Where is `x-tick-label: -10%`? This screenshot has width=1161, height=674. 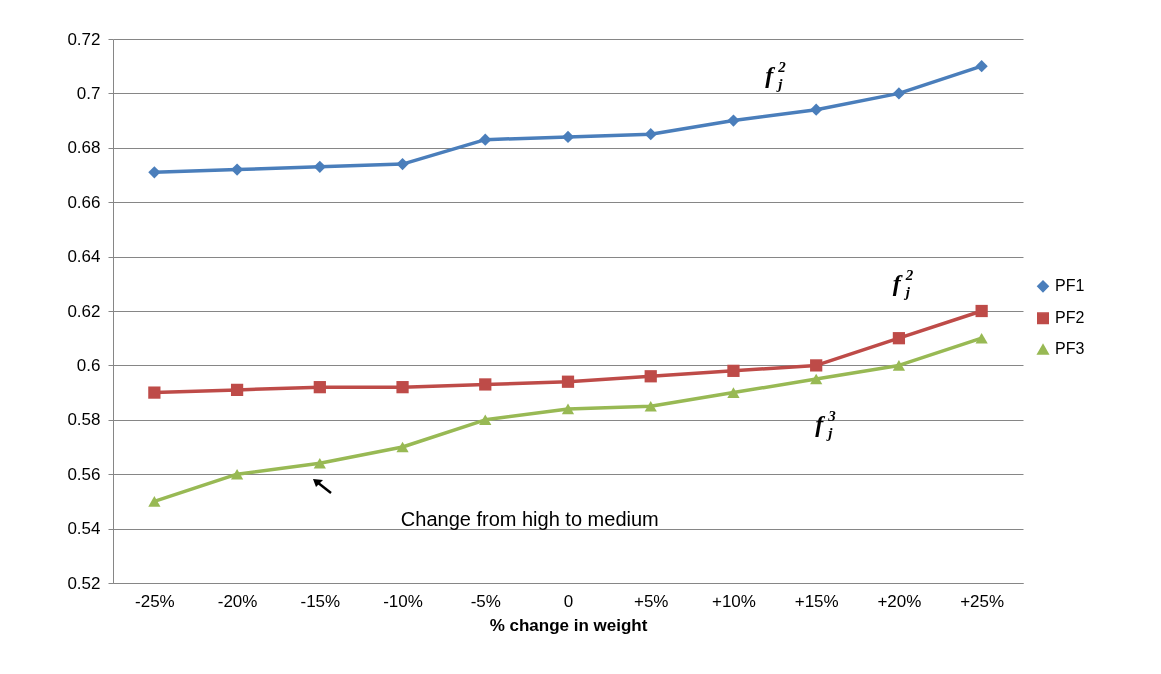
x-tick-label: -10% is located at coordinates (403, 601).